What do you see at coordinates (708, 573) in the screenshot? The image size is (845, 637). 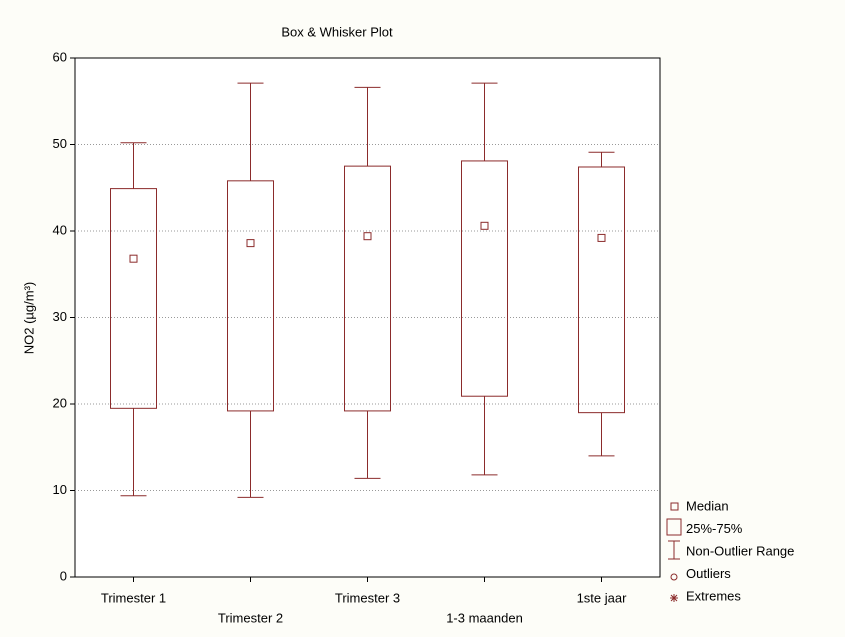 I see `legend-label: Outliers` at bounding box center [708, 573].